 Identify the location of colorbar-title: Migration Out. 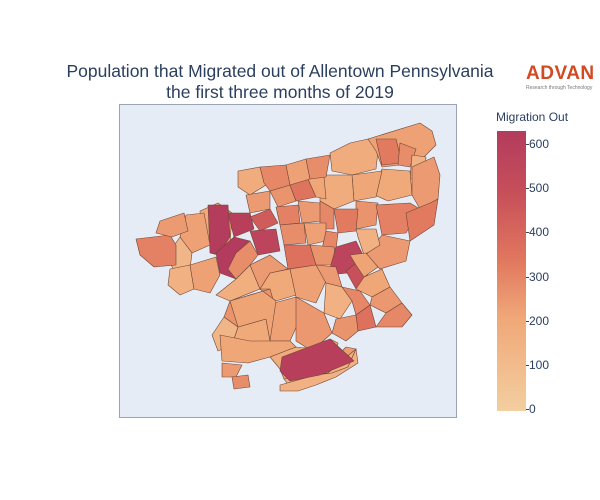
(532, 117).